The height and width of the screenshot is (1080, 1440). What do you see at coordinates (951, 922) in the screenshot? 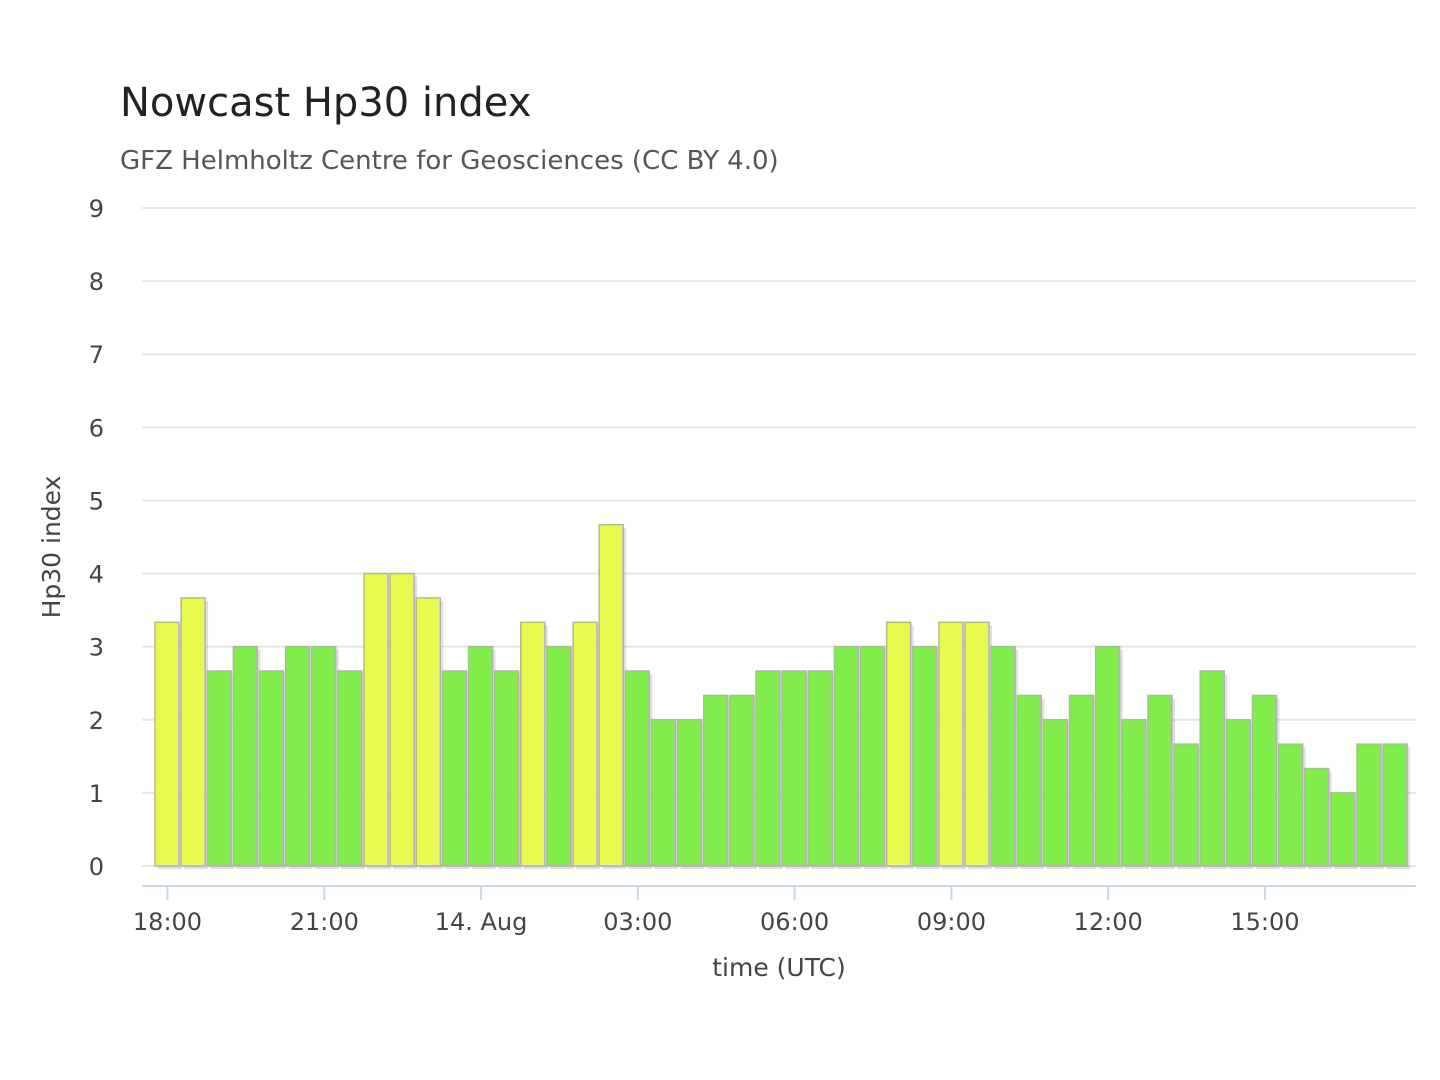
I see `x-tick-label: 09:00` at bounding box center [951, 922].